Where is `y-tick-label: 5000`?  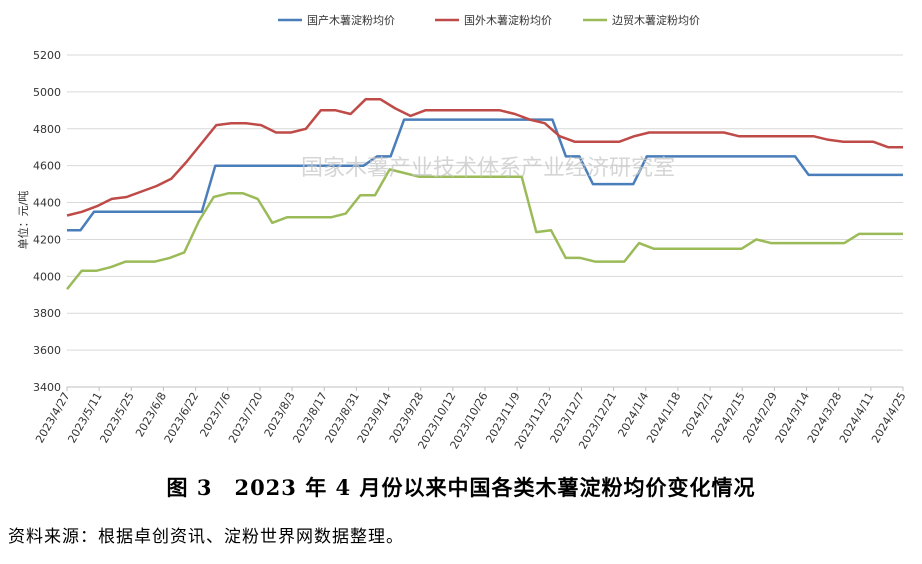
y-tick-label: 5000 is located at coordinates (47, 92).